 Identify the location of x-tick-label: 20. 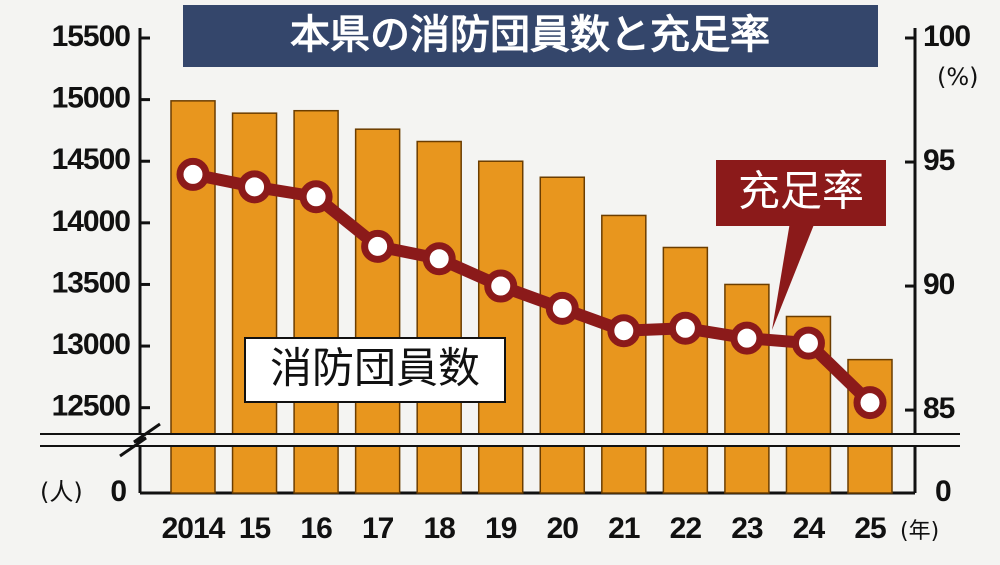
(563, 528).